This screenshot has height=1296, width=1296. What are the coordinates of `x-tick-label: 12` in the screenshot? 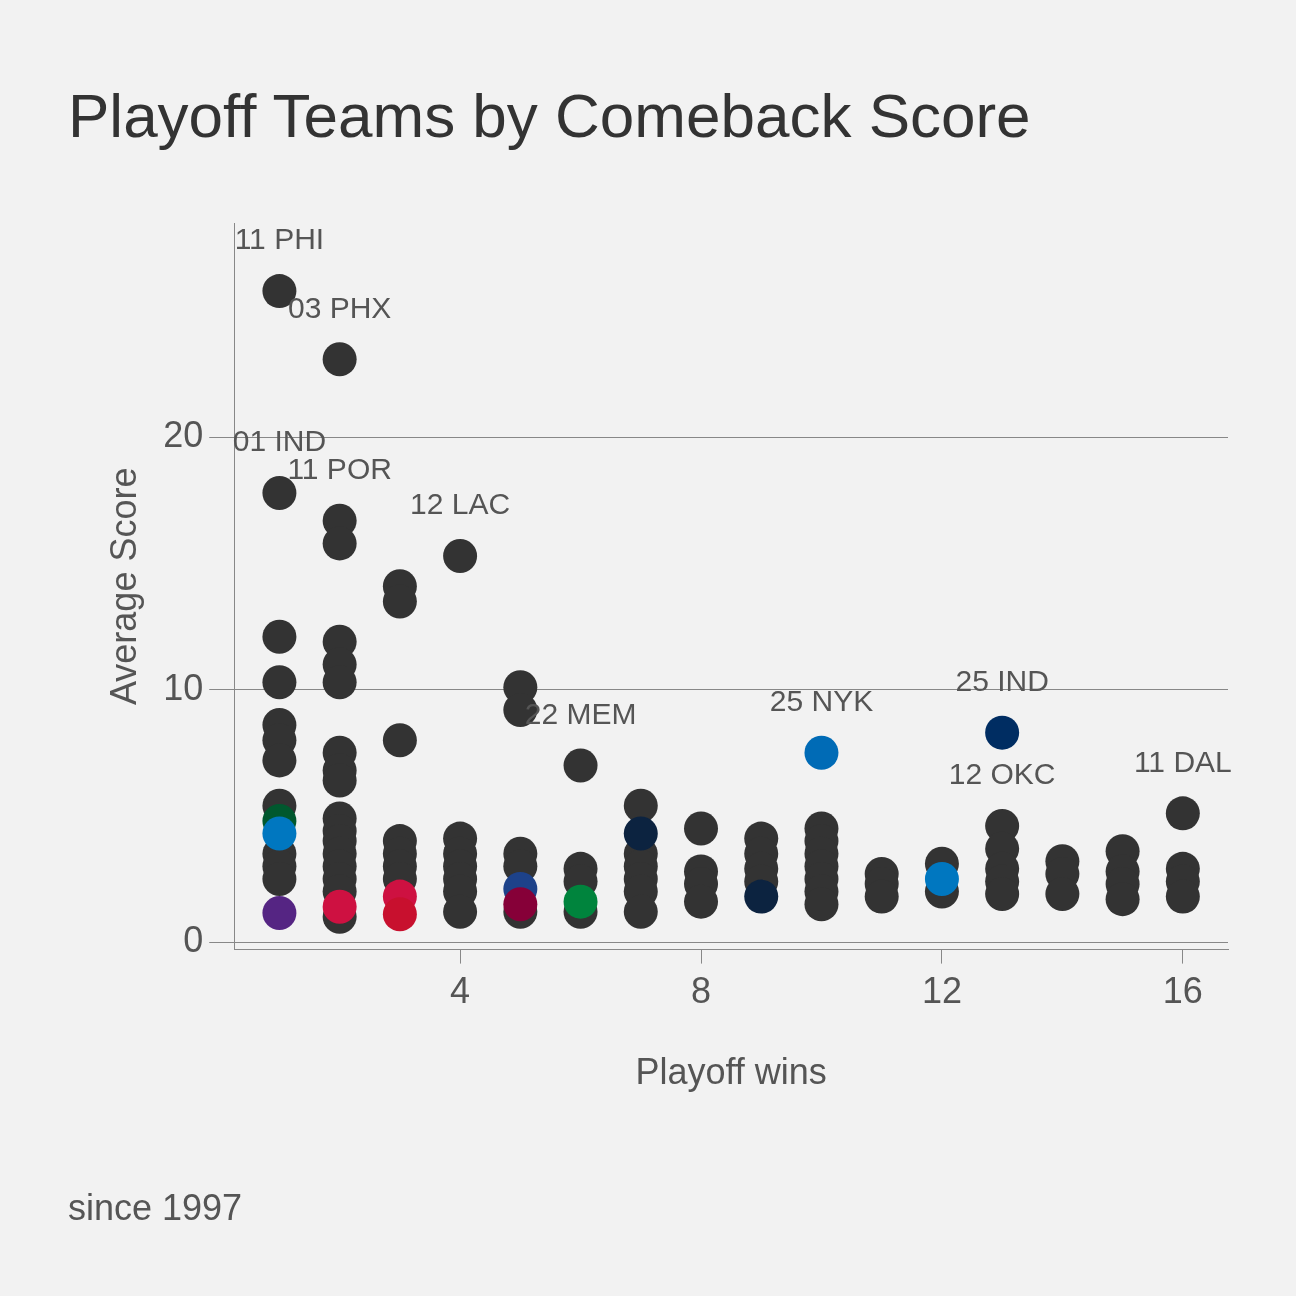 It's located at (941, 991).